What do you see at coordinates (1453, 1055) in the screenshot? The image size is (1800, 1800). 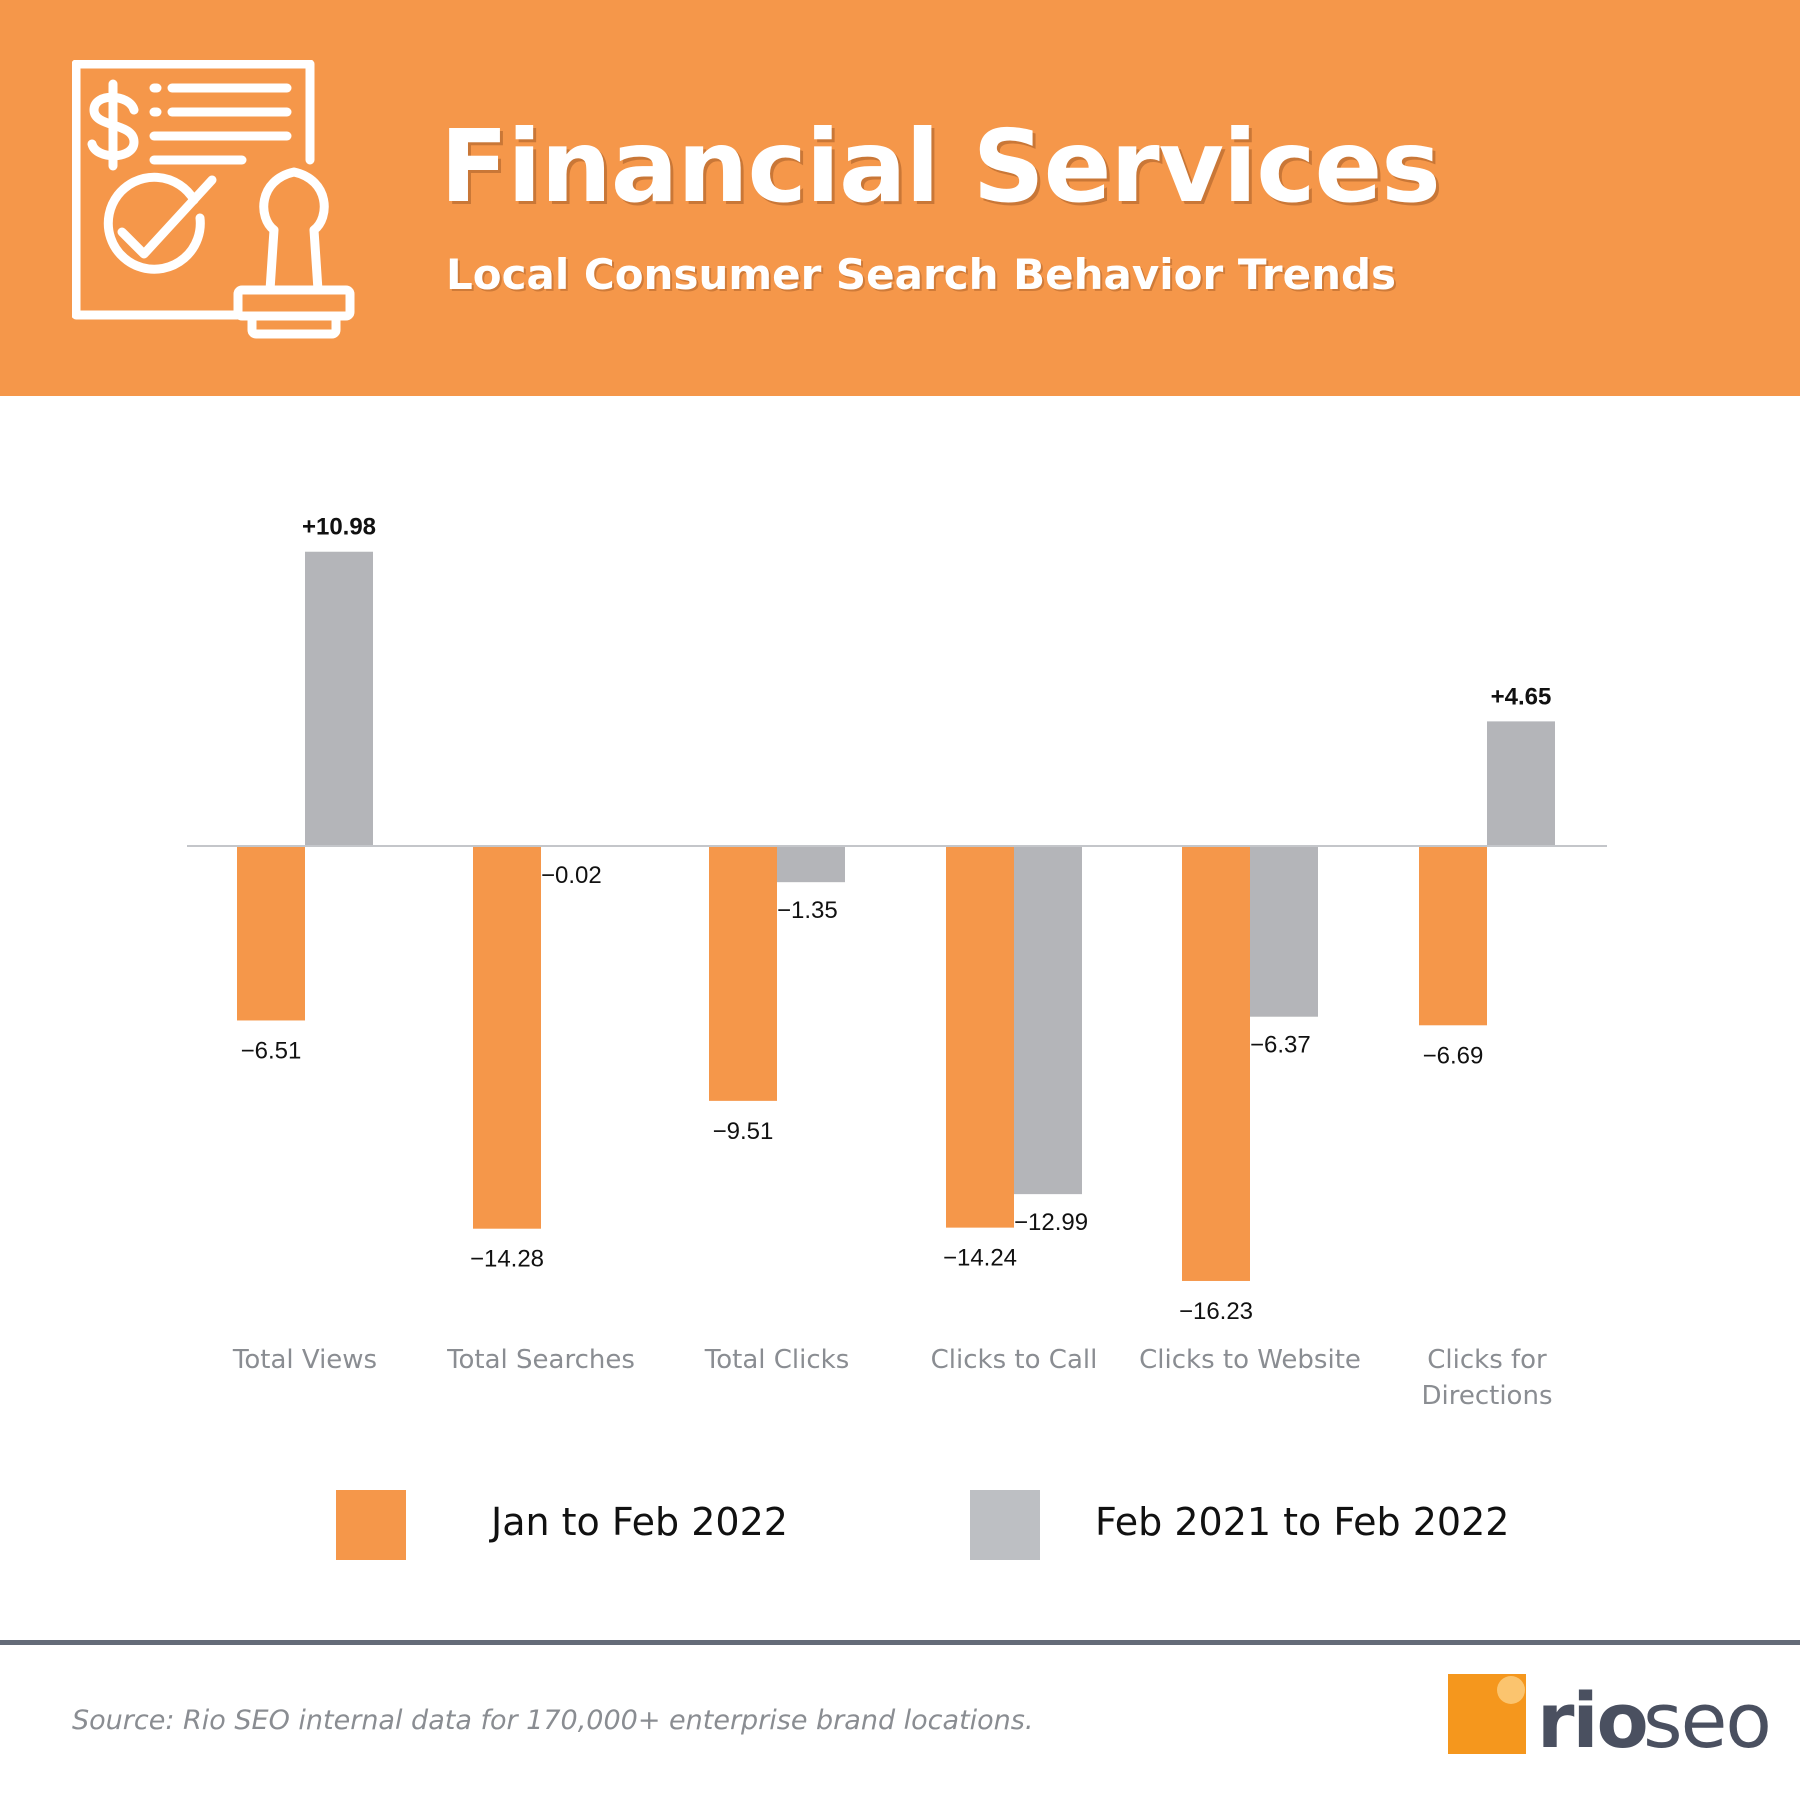 I see `value-label-series-1-5: −6.69` at bounding box center [1453, 1055].